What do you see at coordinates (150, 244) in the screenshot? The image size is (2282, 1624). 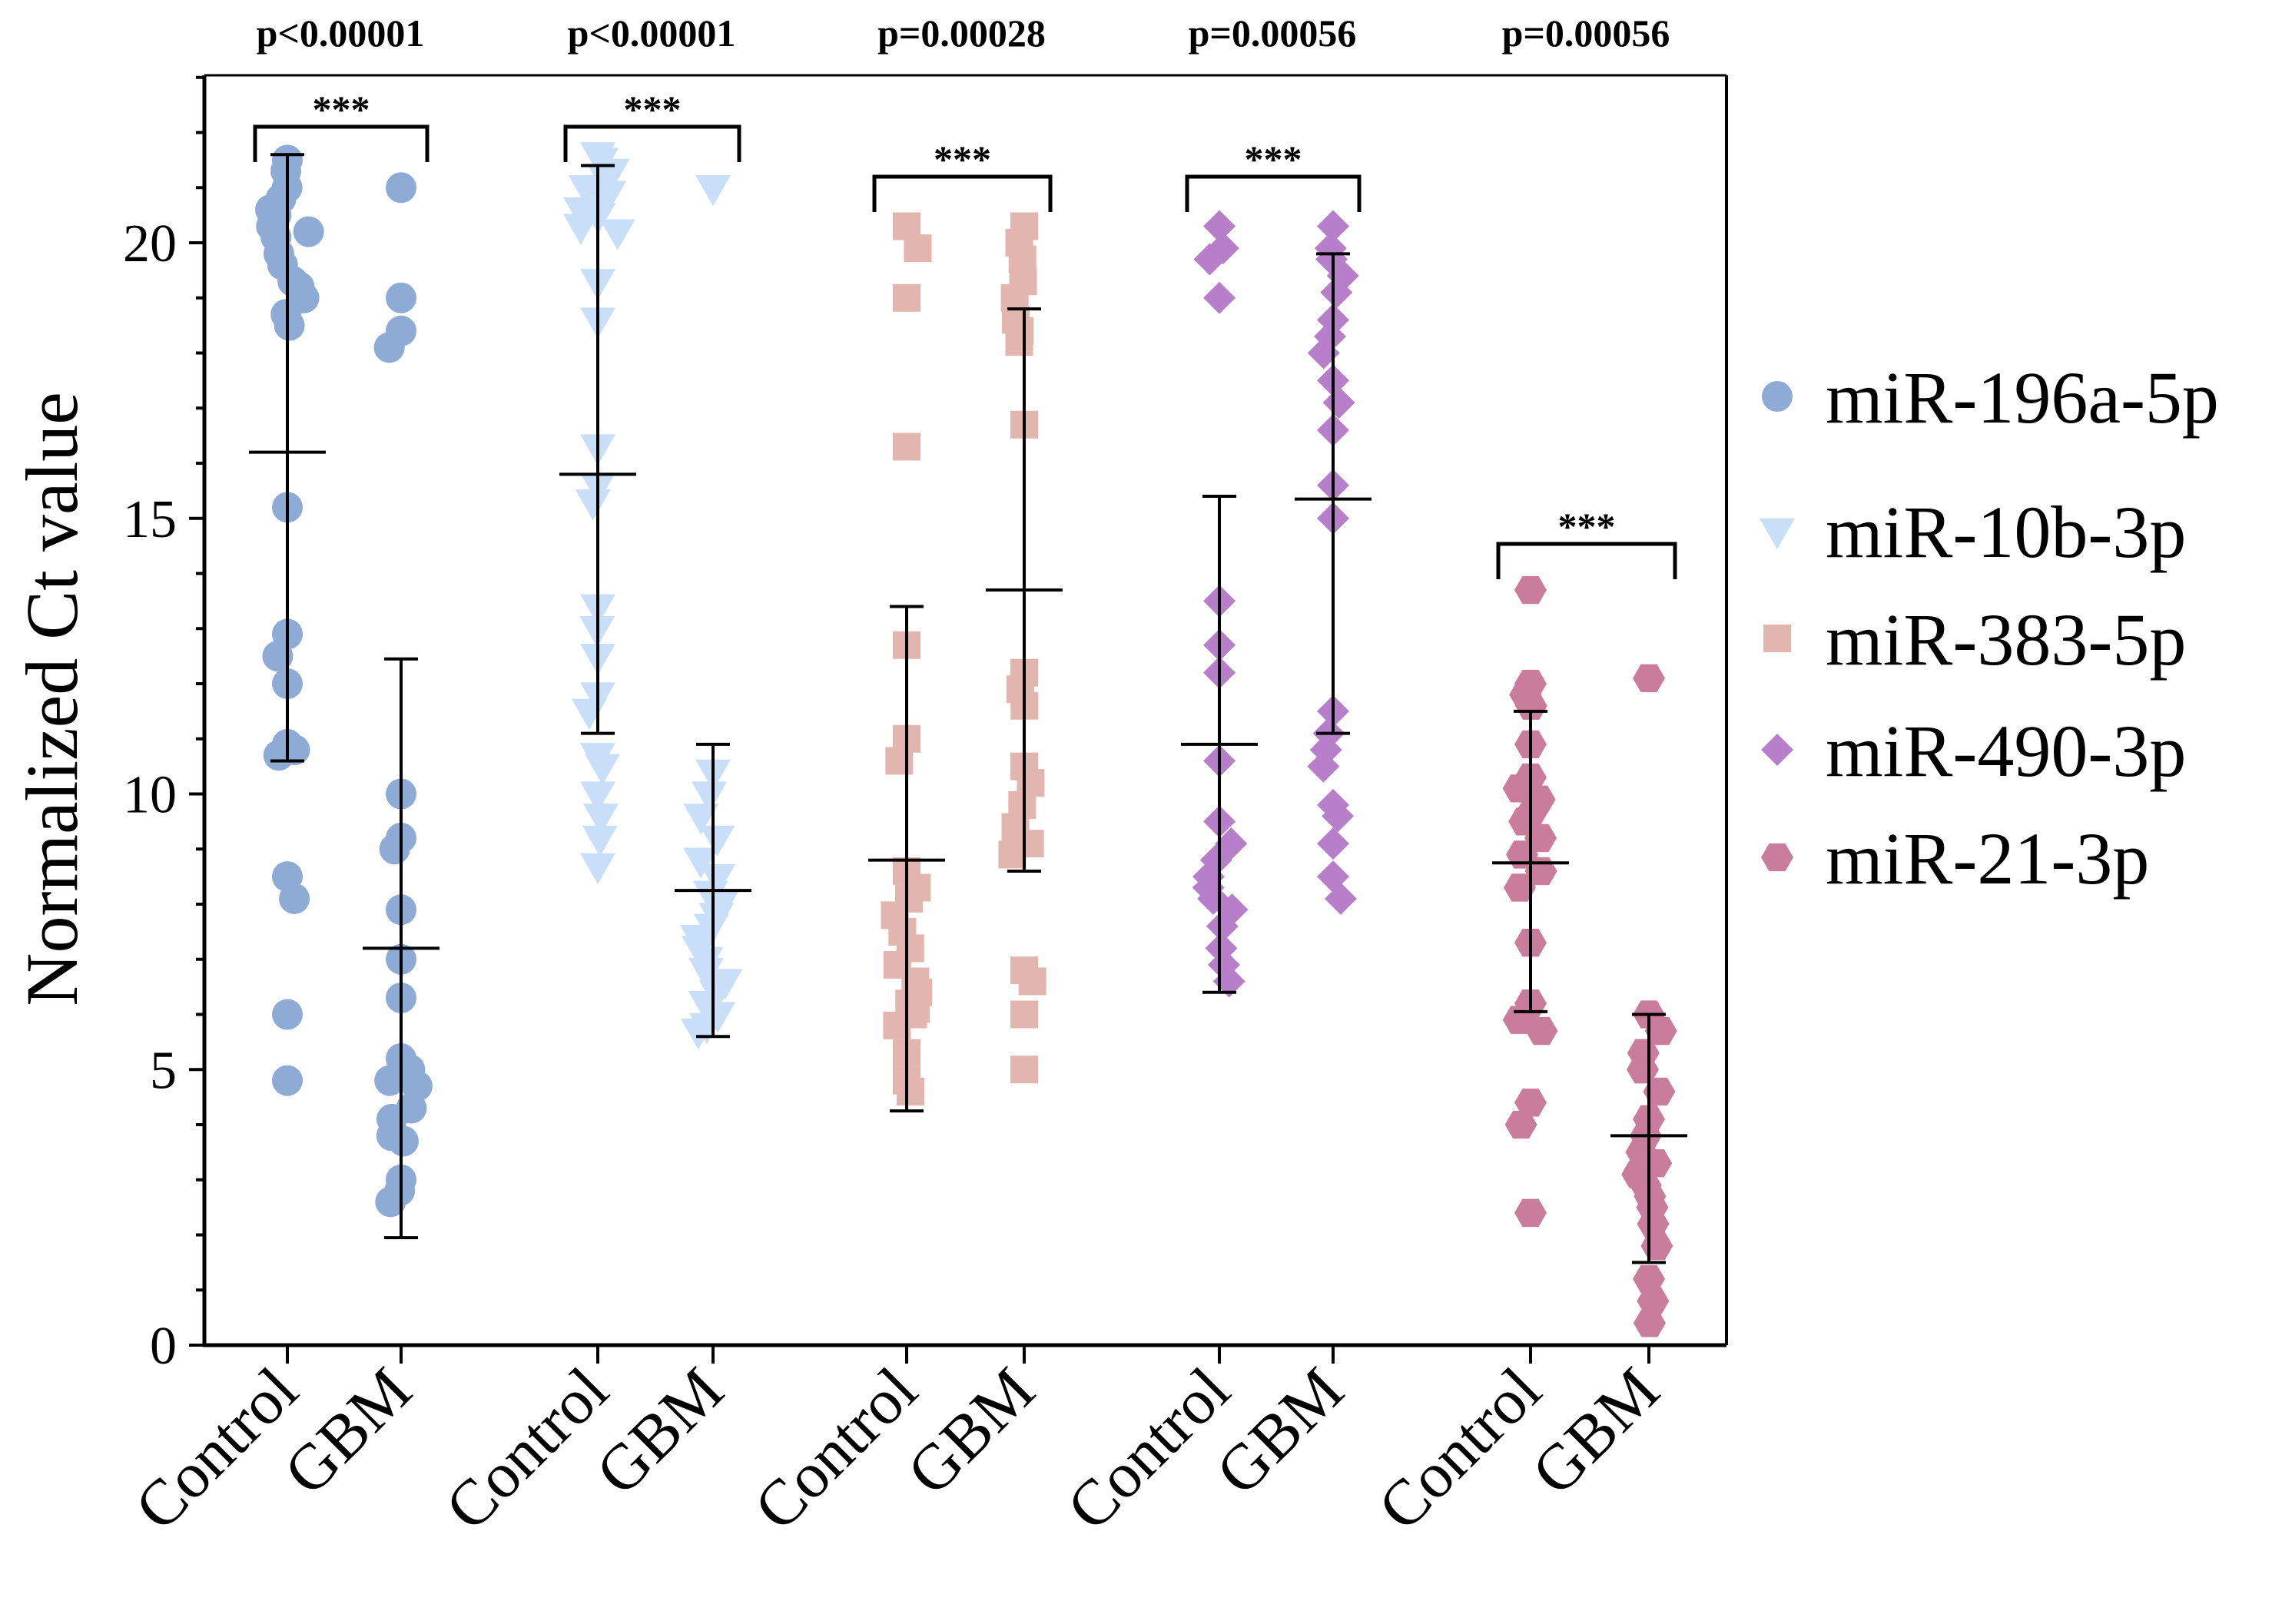 I see `y-tick-label: 20` at bounding box center [150, 244].